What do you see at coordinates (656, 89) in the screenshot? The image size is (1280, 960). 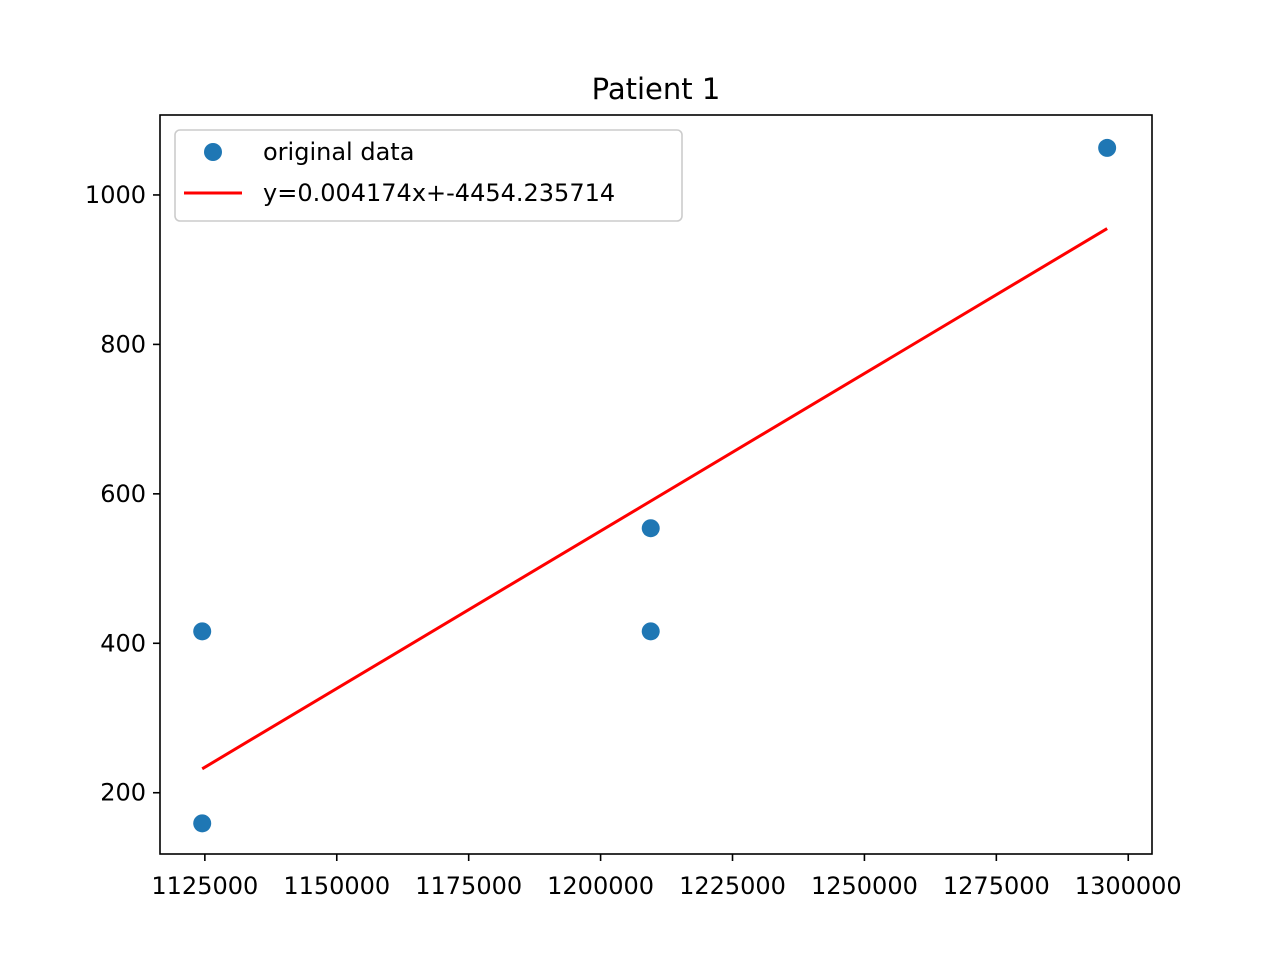 I see `chart-title: Patient 1` at bounding box center [656, 89].